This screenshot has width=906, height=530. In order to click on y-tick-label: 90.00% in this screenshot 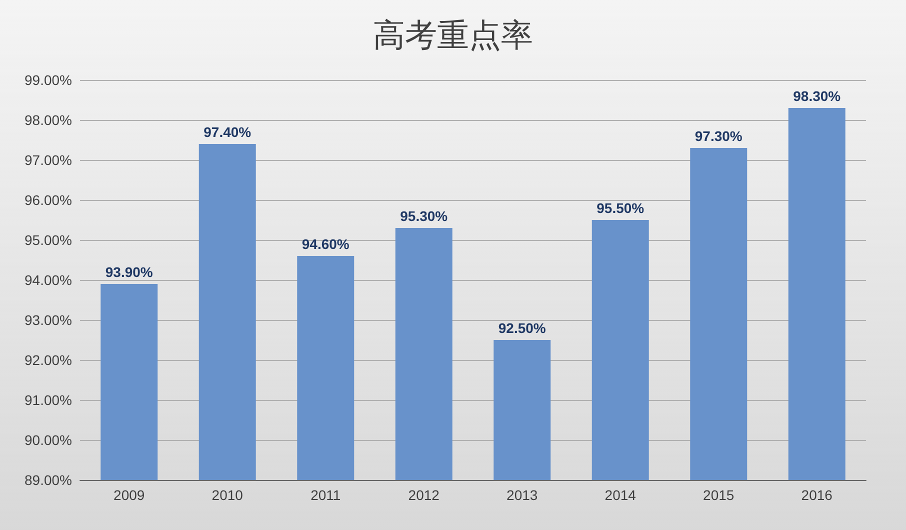, I will do `click(48, 440)`.